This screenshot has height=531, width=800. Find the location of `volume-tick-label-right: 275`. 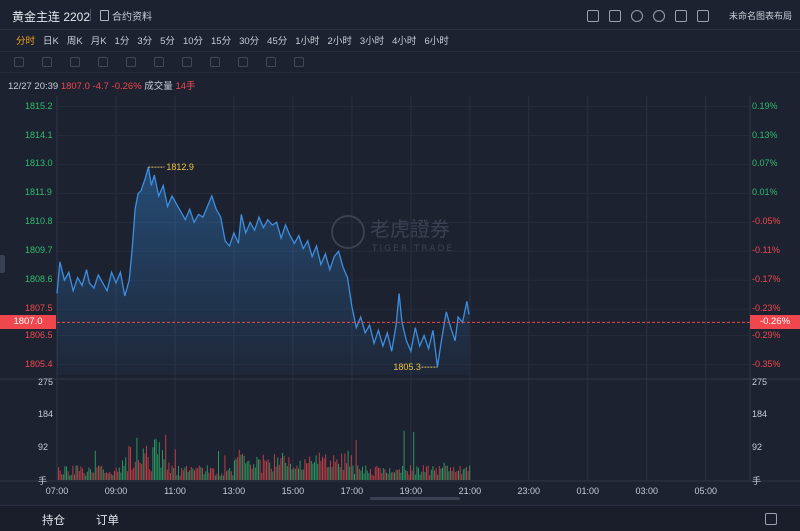

volume-tick-label-right: 275 is located at coordinates (760, 382).